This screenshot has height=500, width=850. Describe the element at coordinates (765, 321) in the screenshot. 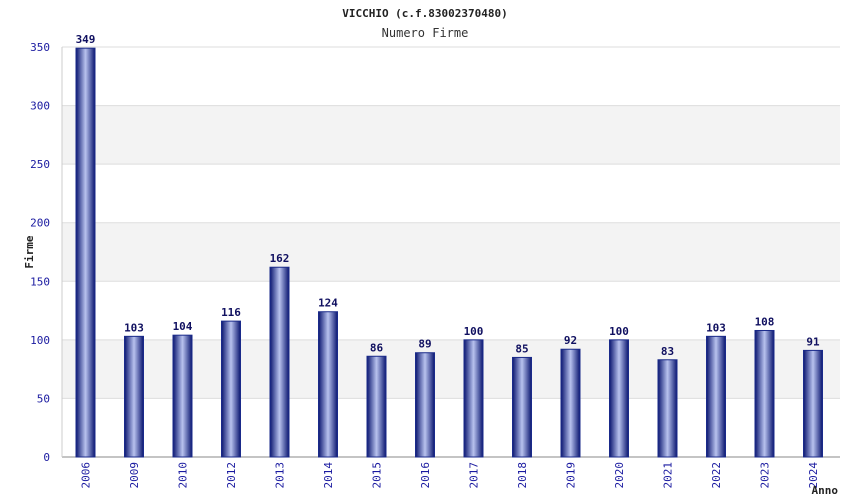

I see `data-label-2023: 108` at that location.